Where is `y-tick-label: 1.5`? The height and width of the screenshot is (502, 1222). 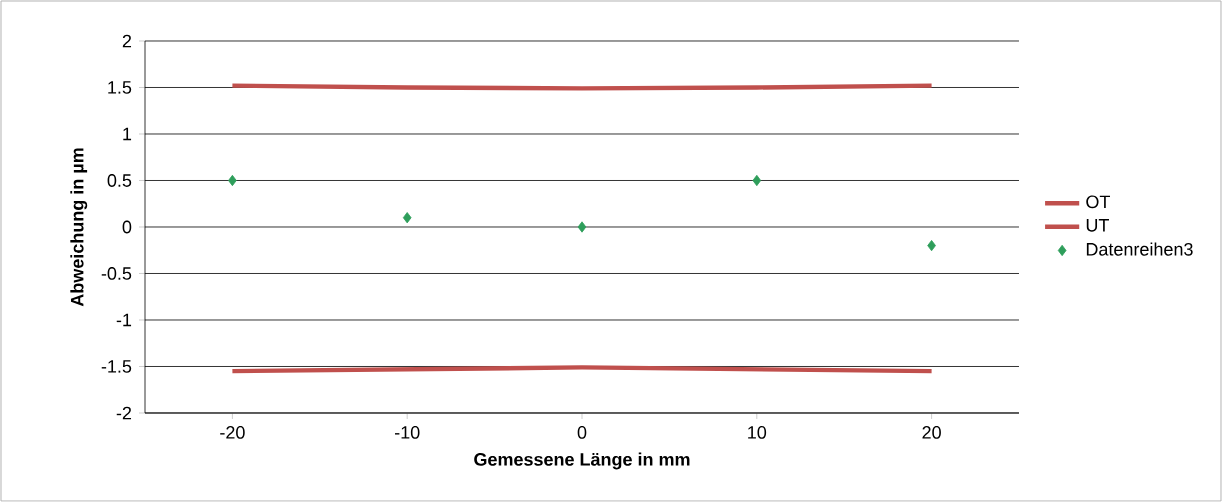 y-tick-label: 1.5 is located at coordinates (120, 87).